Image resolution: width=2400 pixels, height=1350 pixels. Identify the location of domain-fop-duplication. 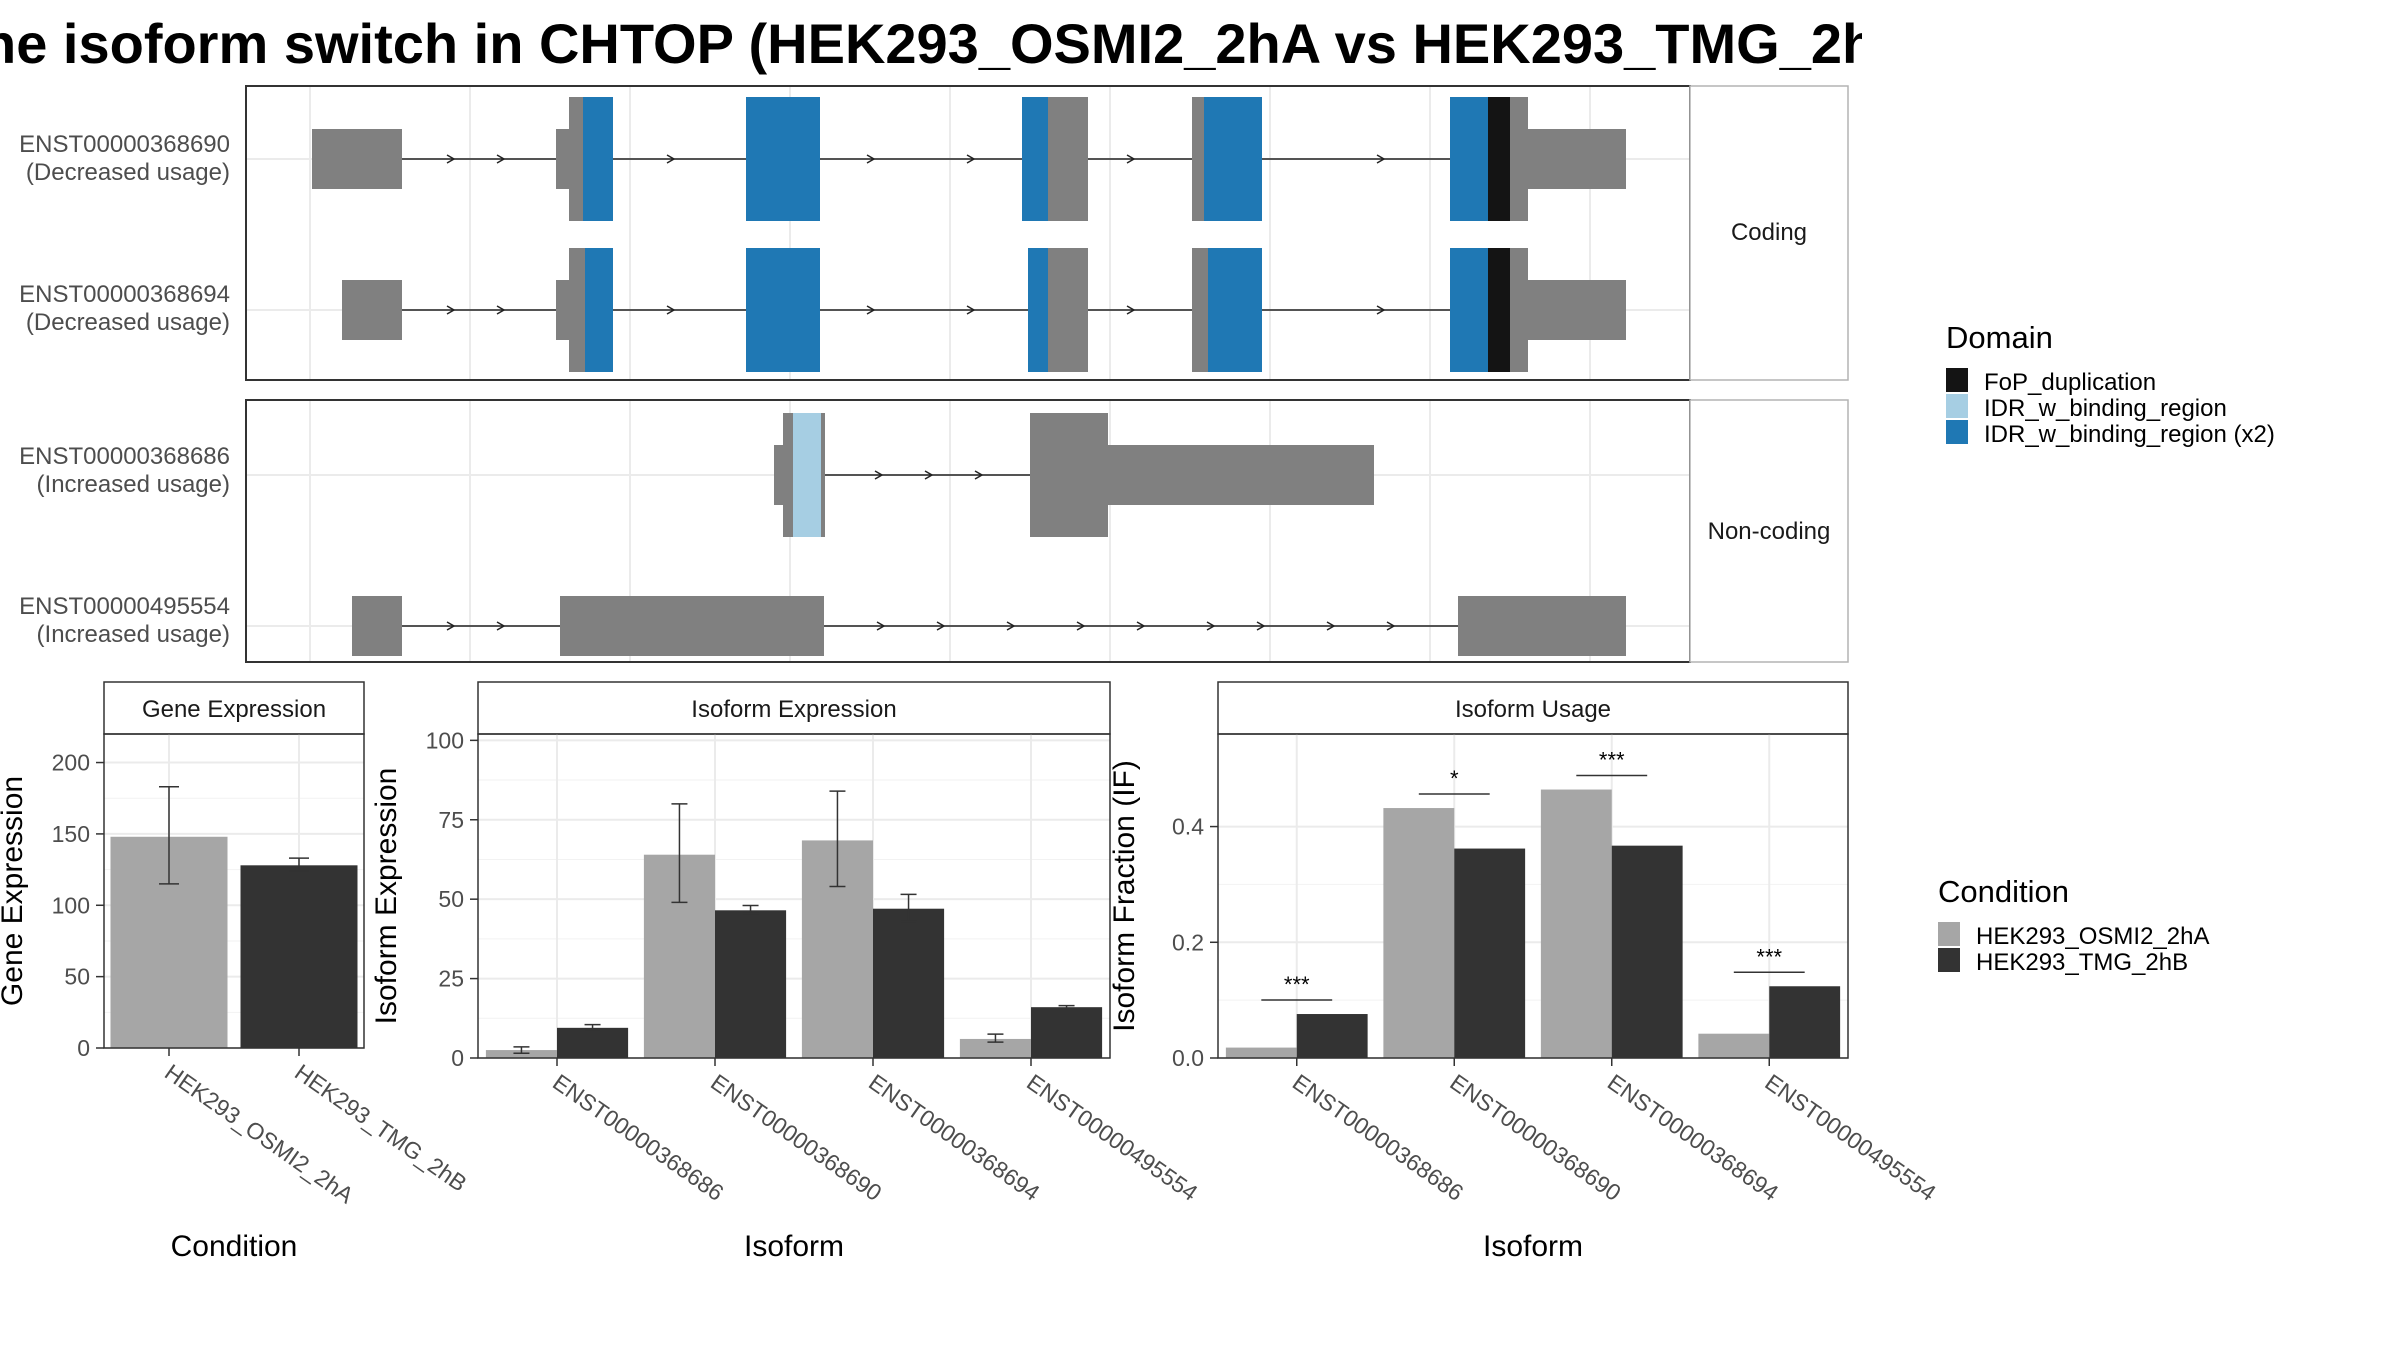
(1499, 159).